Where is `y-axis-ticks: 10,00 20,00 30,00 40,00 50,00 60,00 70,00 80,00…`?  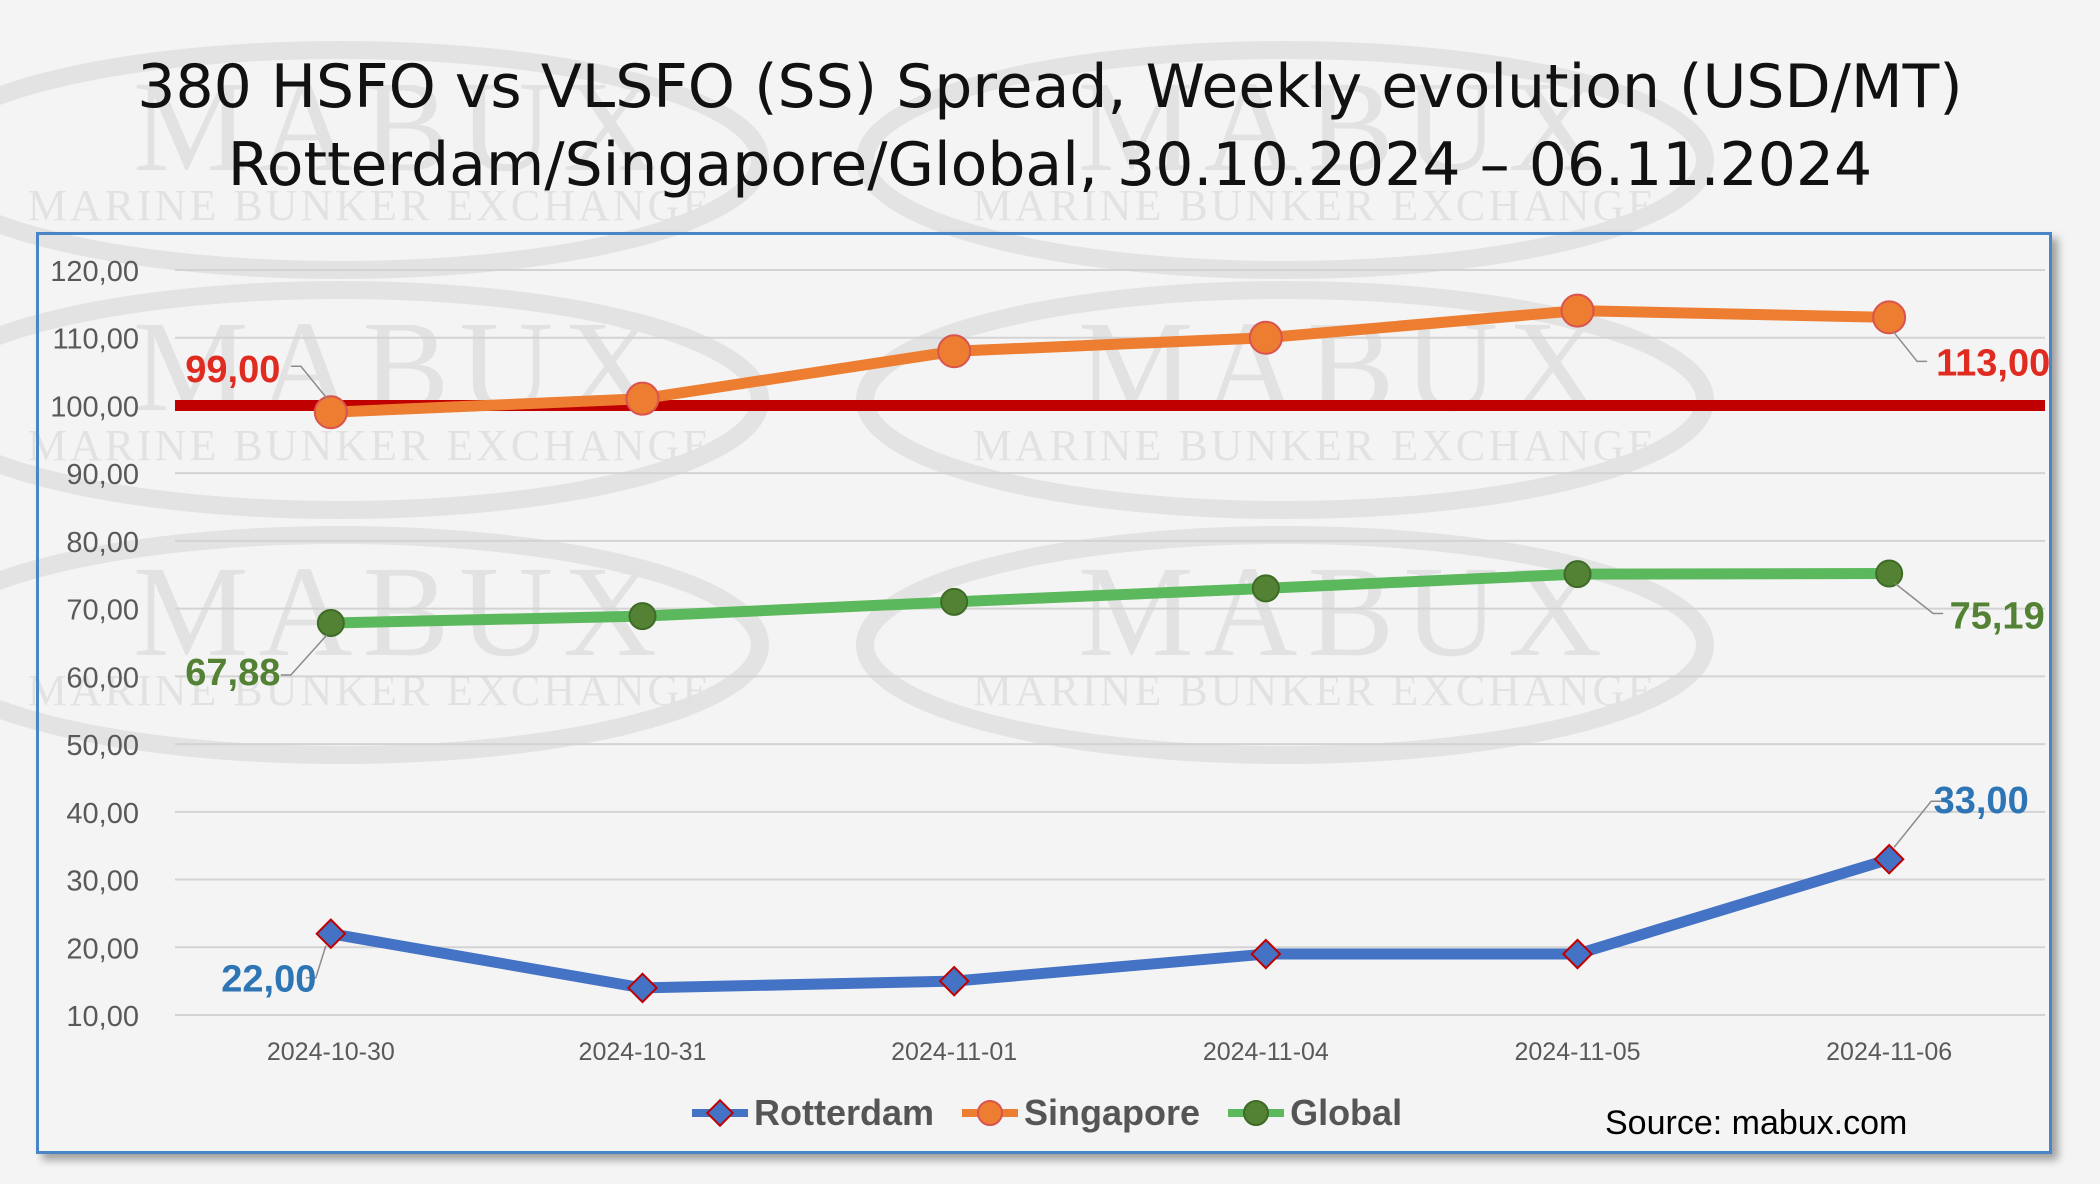 y-axis-ticks: 10,00 20,00 30,00 40,00 50,00 60,00 70,00 80,00… is located at coordinates (94, 644).